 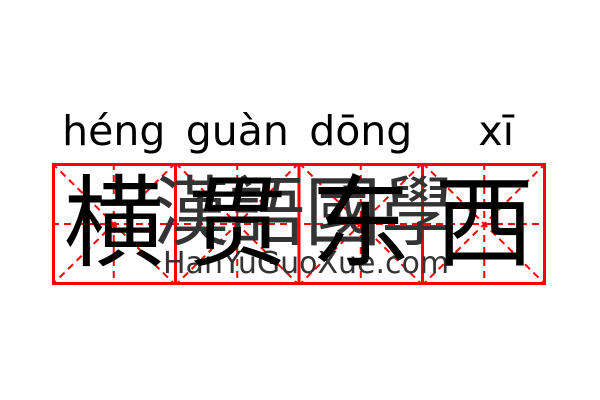 I want to click on pinyin-syllable-heng: héng, so click(x=114, y=131).